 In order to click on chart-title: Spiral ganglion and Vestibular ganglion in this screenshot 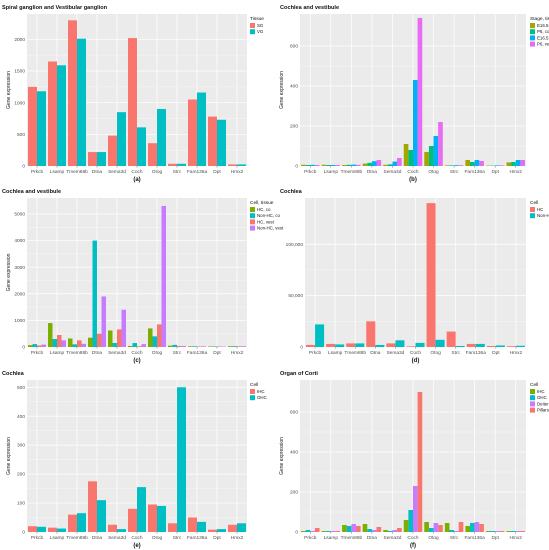, I will do `click(55, 8)`.